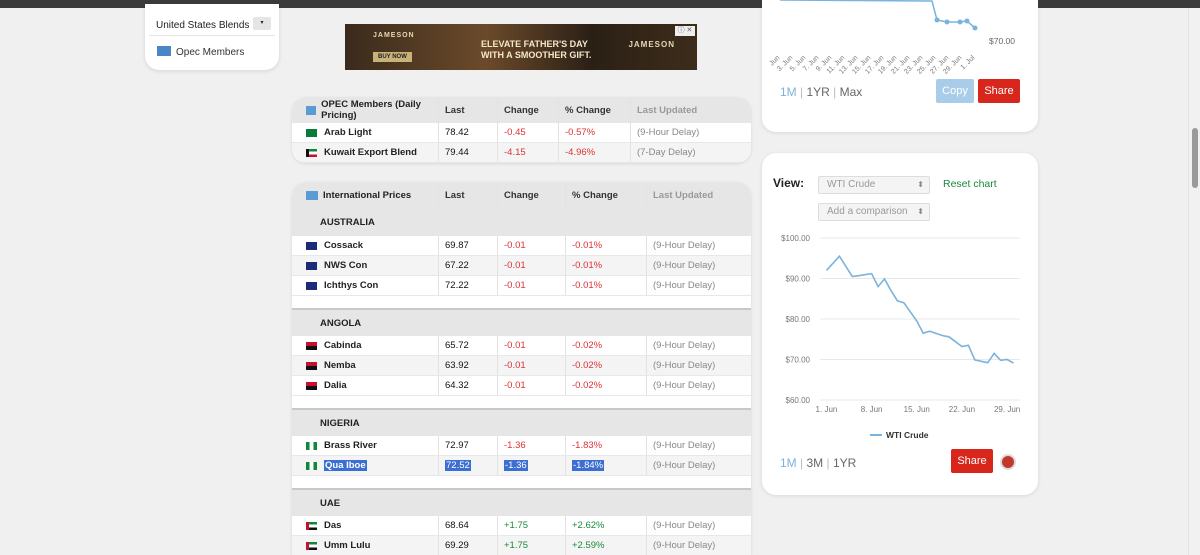 Image resolution: width=1200 pixels, height=555 pixels. I want to click on x-tick-label: 8. Jun, so click(872, 409).